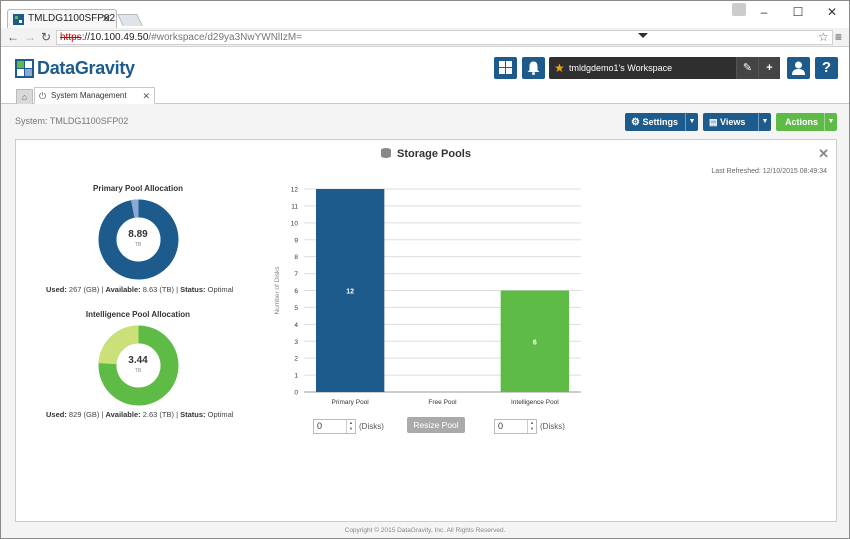 The width and height of the screenshot is (850, 539). What do you see at coordinates (296, 376) in the screenshot?
I see `y-tick-label: 1` at bounding box center [296, 376].